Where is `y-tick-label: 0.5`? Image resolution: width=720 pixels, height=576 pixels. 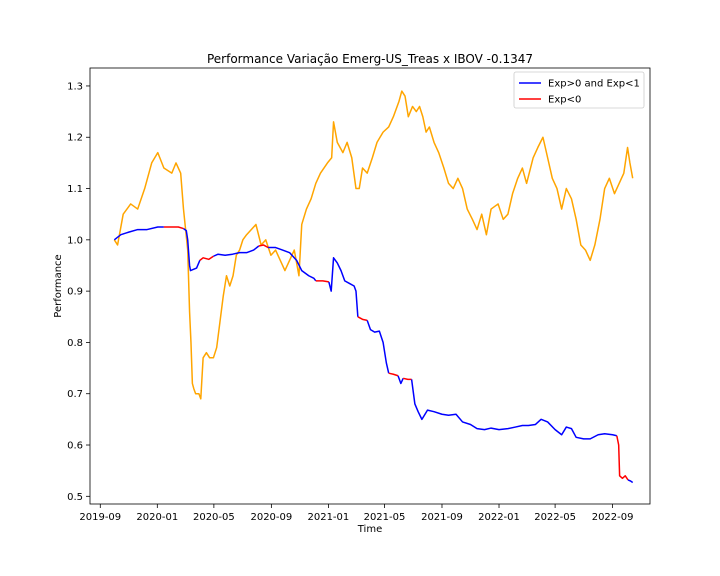 y-tick-label: 0.5 is located at coordinates (75, 497).